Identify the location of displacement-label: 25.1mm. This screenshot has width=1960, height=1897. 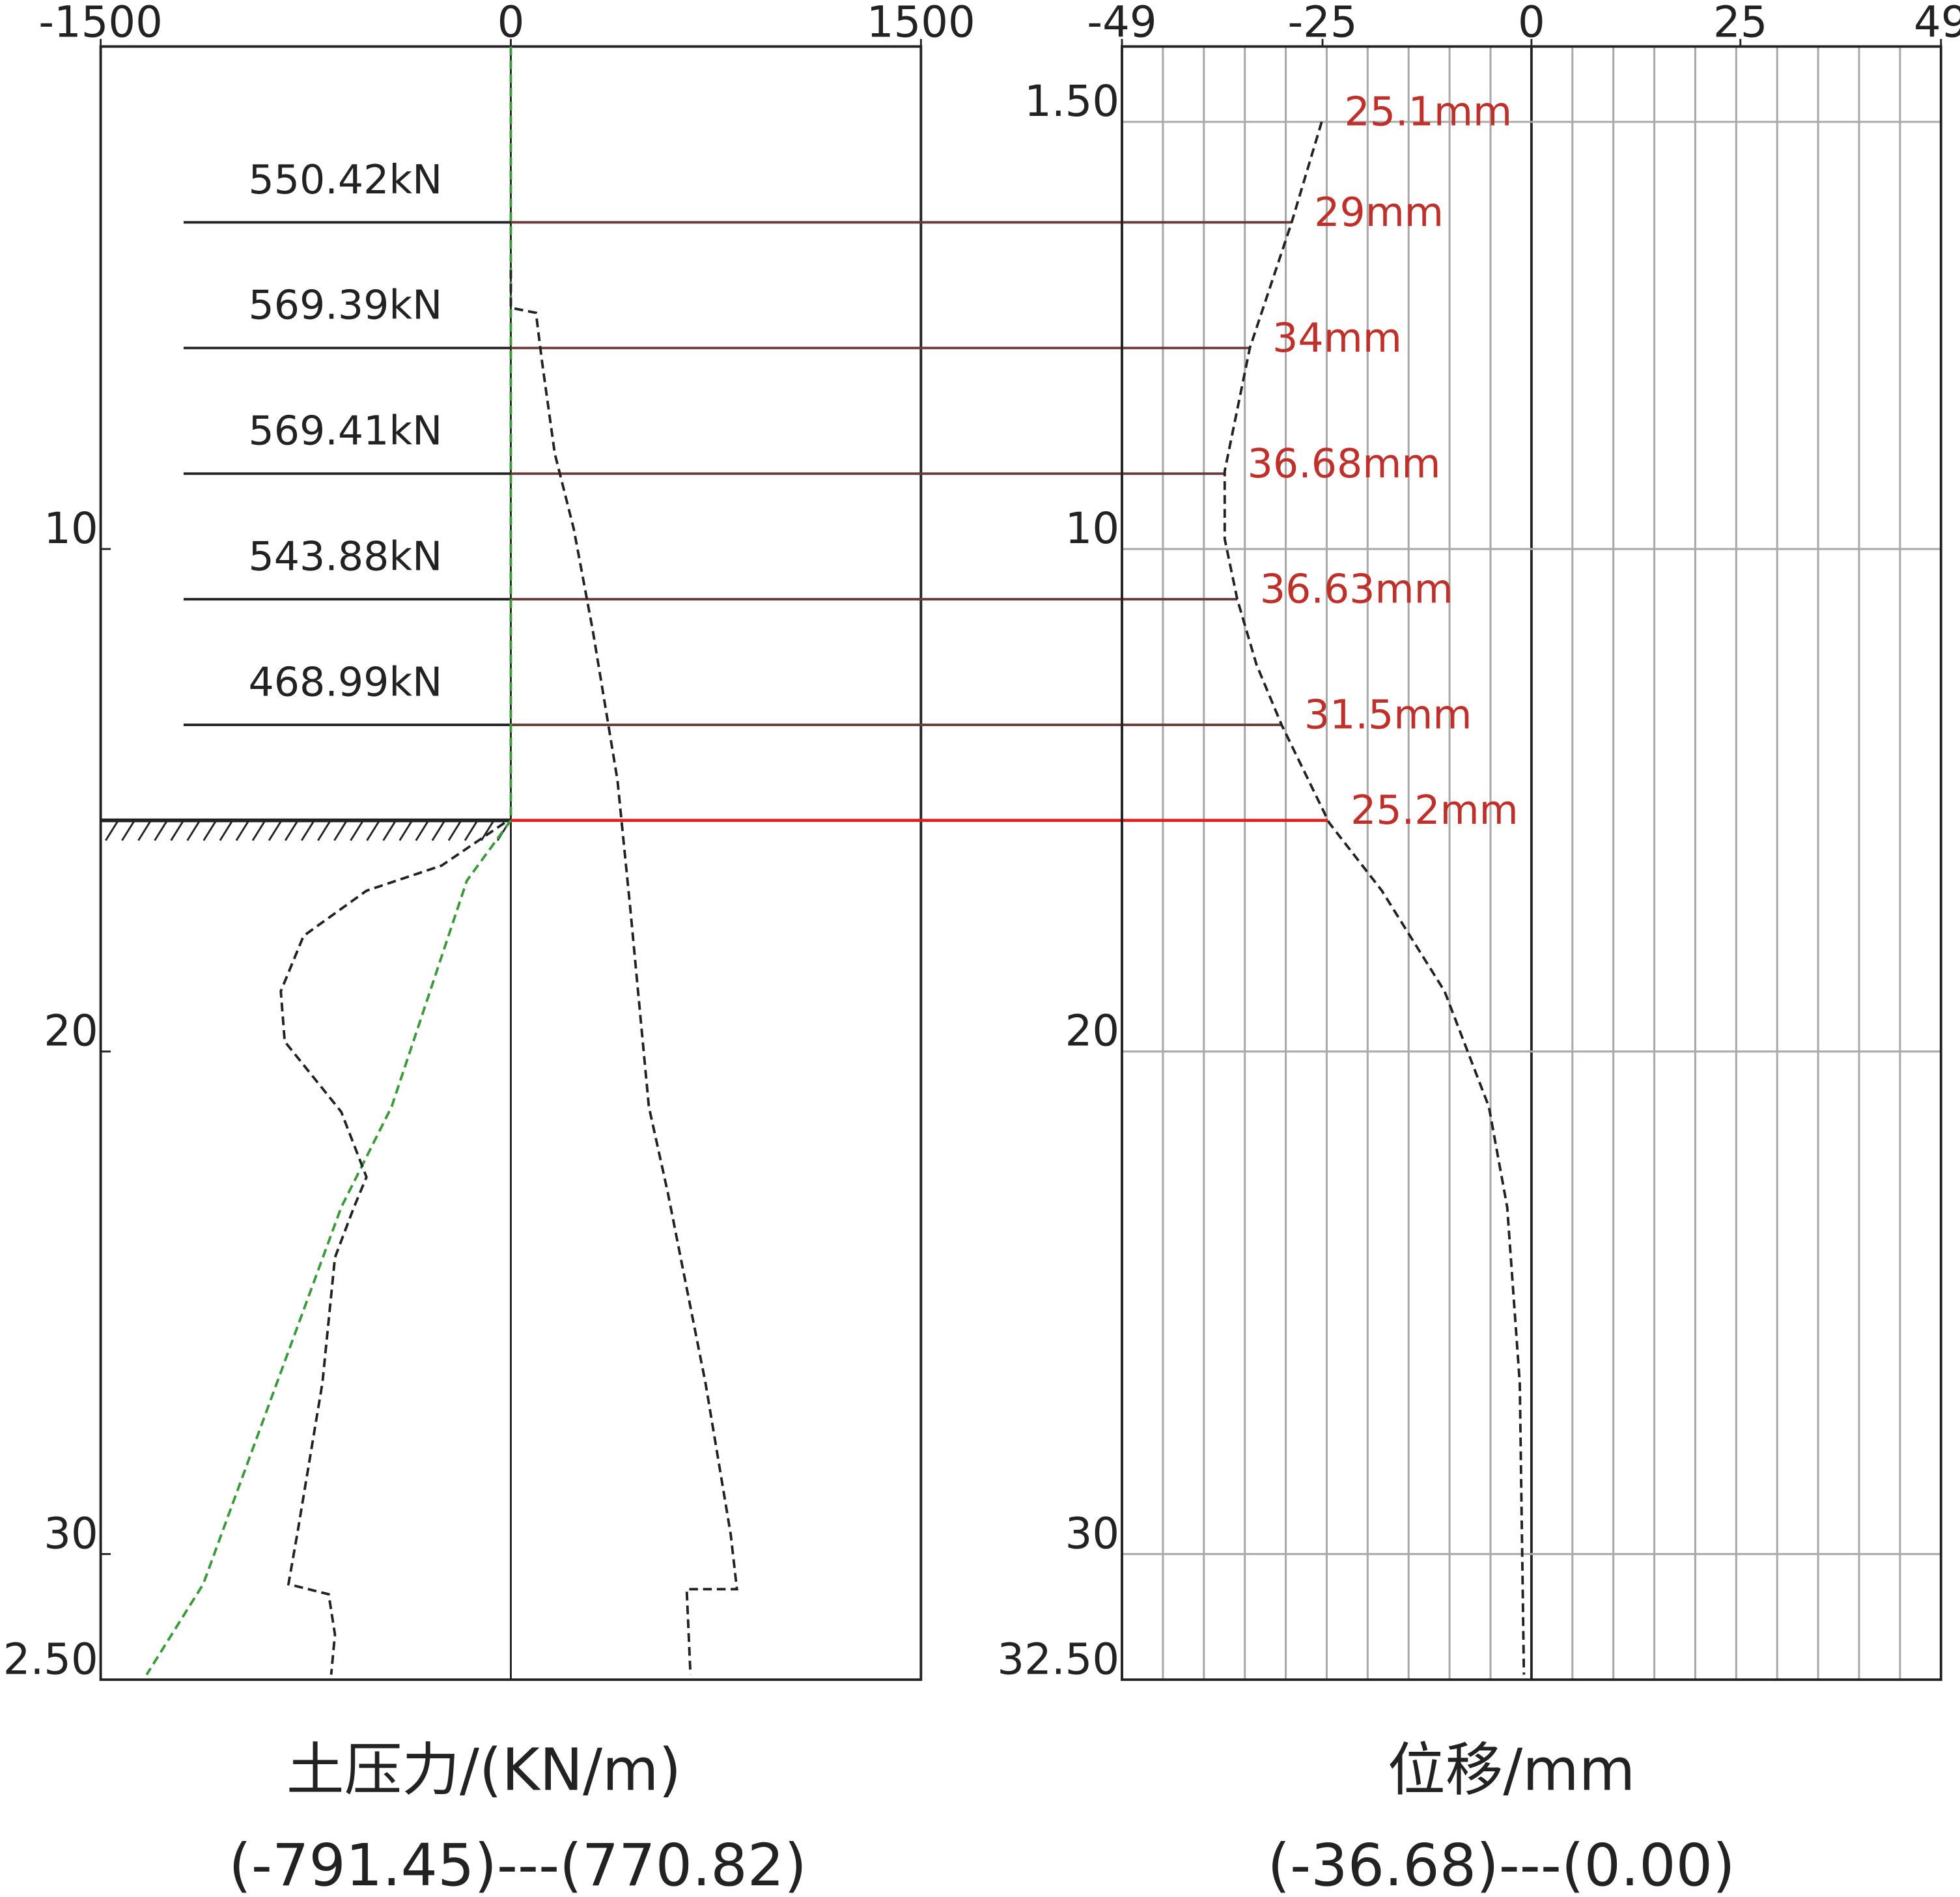
(1428, 112).